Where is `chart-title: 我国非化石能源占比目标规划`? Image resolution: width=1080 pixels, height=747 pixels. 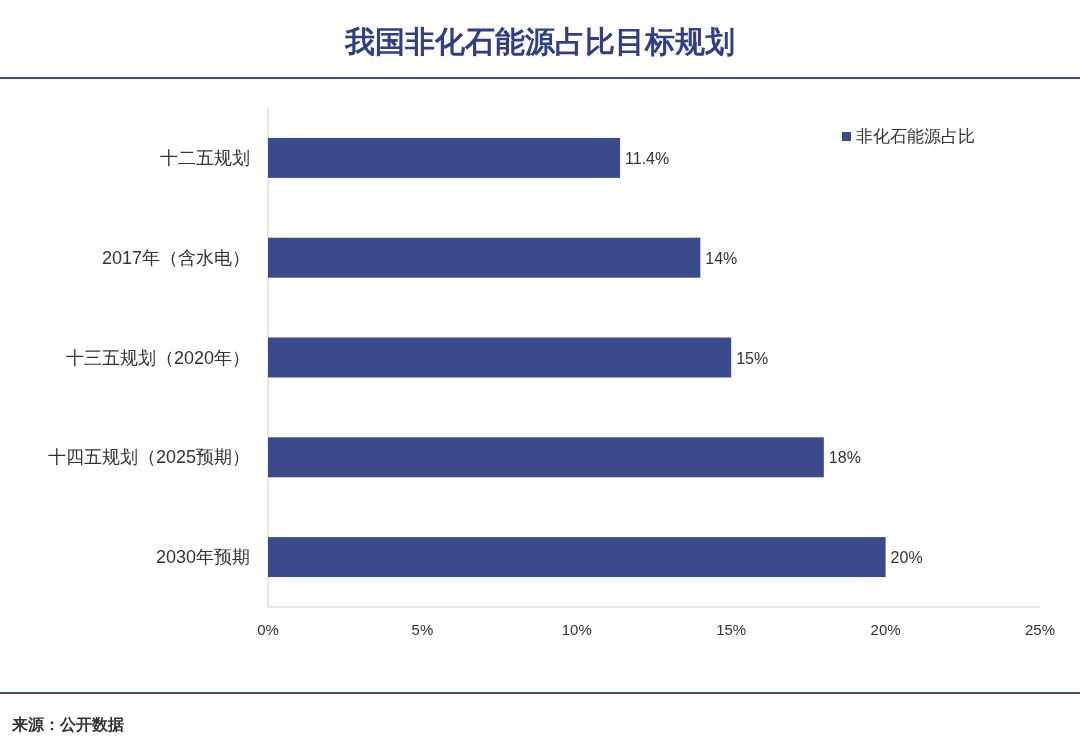
chart-title: 我国非化石能源占比目标规划 is located at coordinates (539, 41).